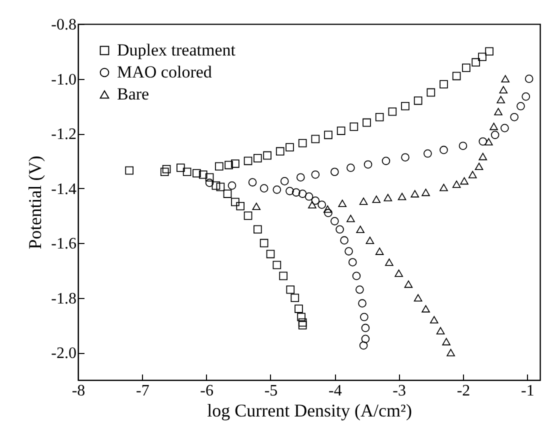 The width and height of the screenshot is (551, 434). Describe the element at coordinates (463, 391) in the screenshot. I see `x-tick-label: -2` at that location.